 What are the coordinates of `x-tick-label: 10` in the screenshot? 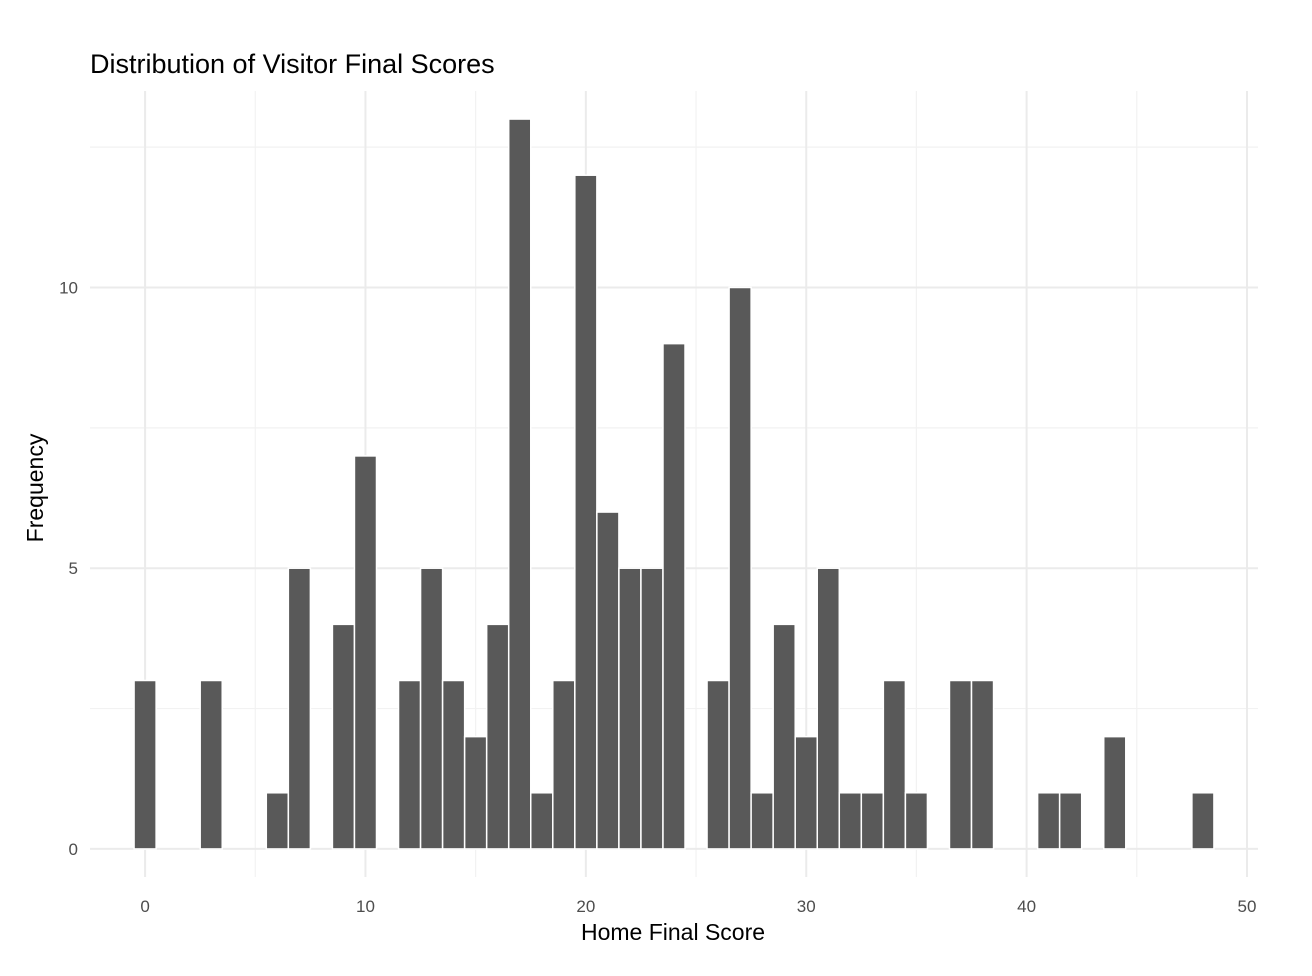 It's located at (365, 906).